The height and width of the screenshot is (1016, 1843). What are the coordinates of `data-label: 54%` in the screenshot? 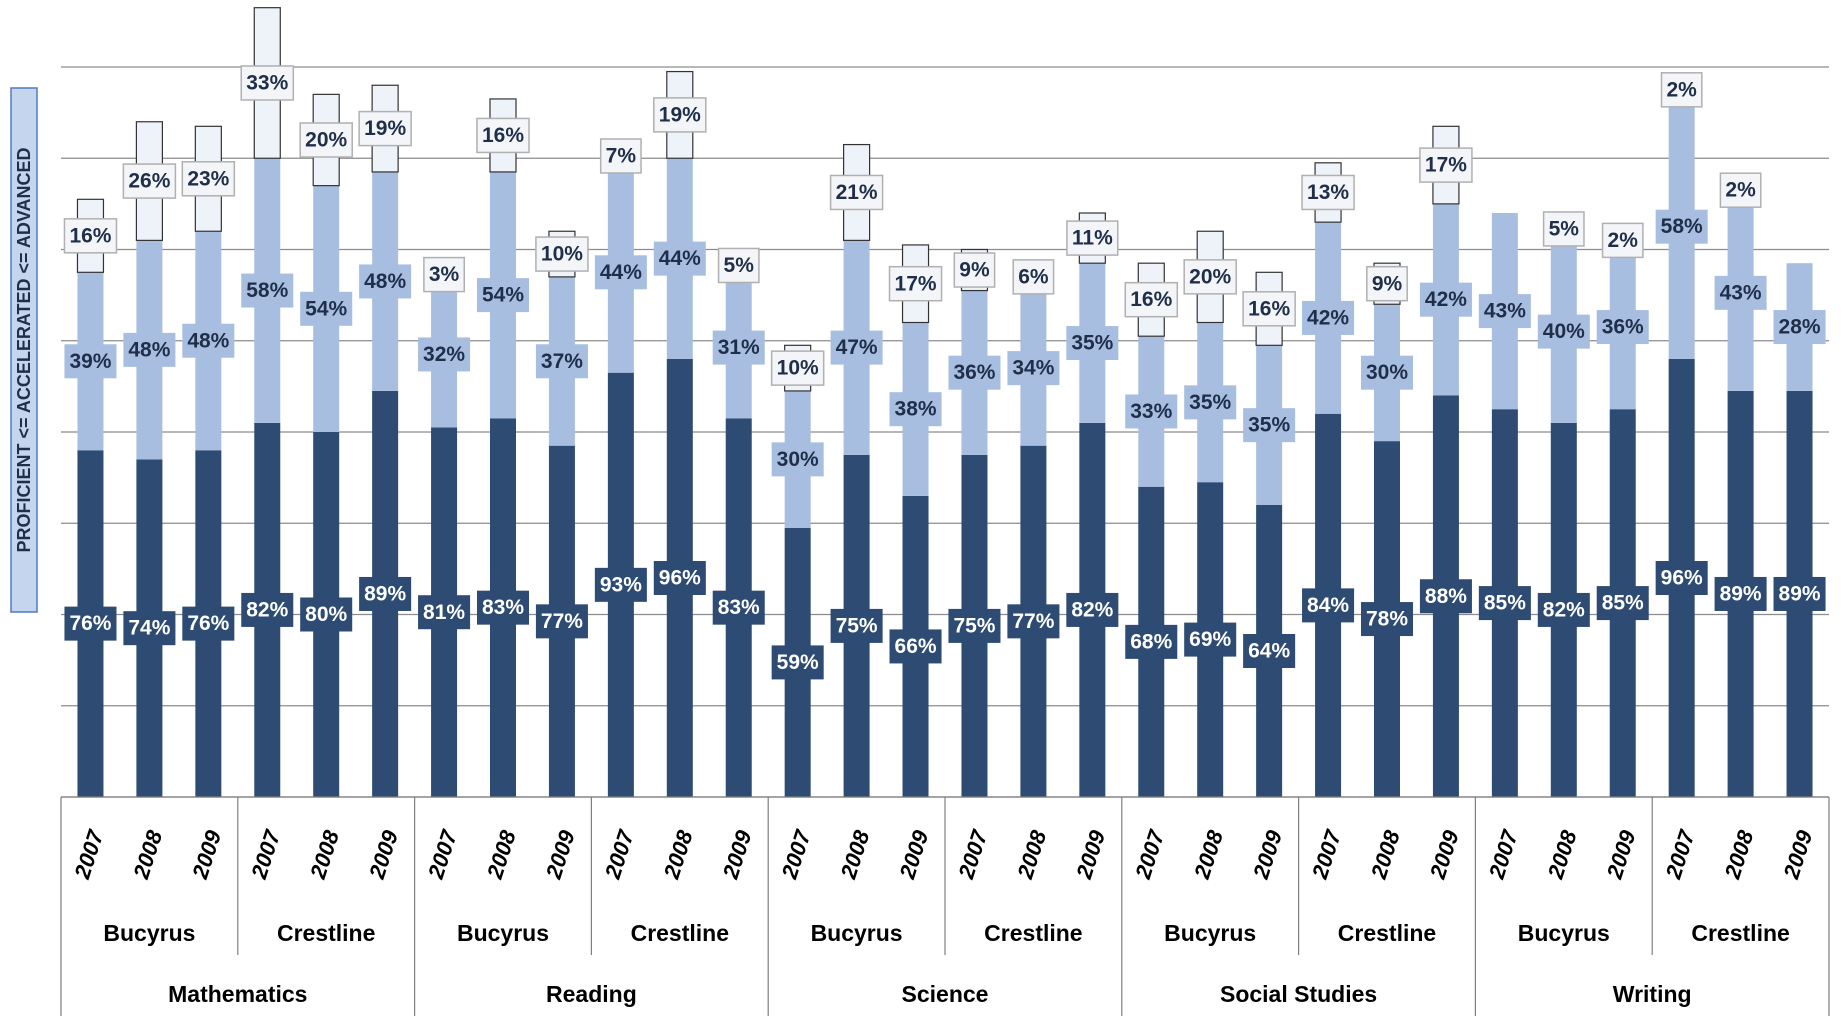 It's located at (503, 295).